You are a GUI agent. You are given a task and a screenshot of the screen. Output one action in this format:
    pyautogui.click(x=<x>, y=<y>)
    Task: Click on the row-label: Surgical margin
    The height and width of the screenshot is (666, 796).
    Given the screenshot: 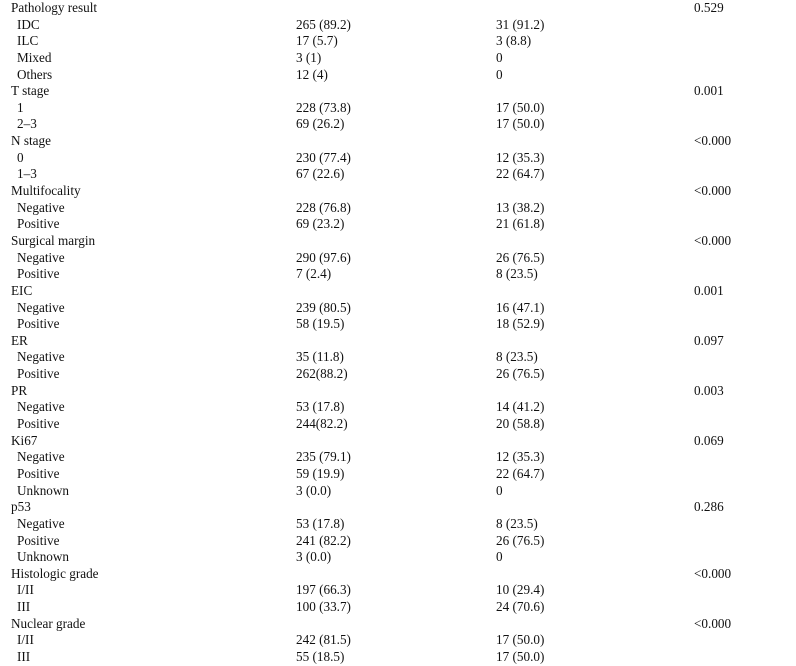 What is the action you would take?
    pyautogui.click(x=53, y=240)
    